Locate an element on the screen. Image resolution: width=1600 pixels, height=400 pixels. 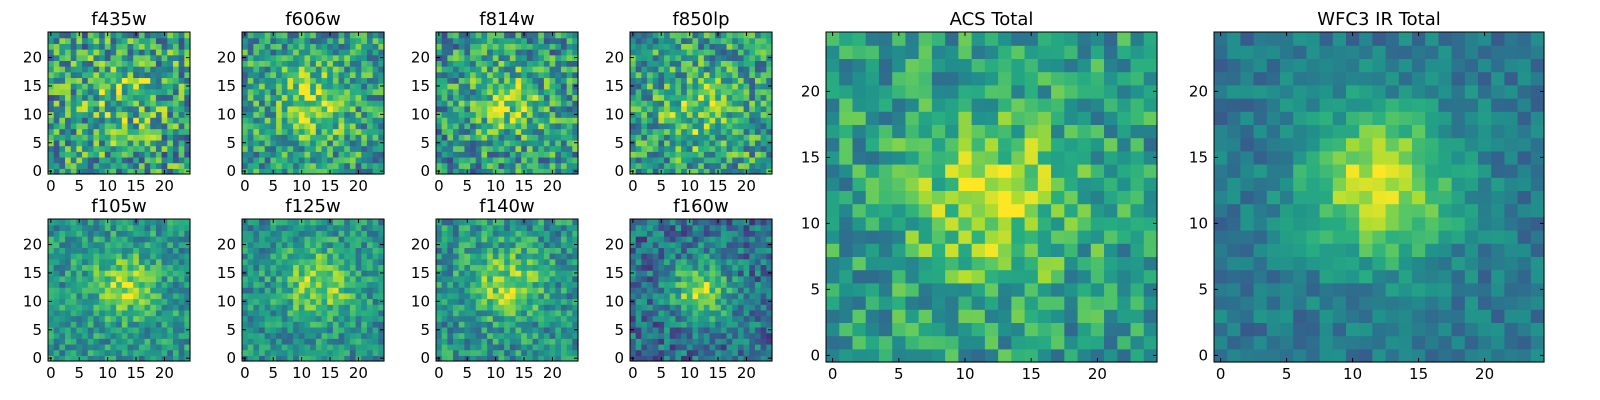
y-tick-label: 20 is located at coordinates (32, 245).